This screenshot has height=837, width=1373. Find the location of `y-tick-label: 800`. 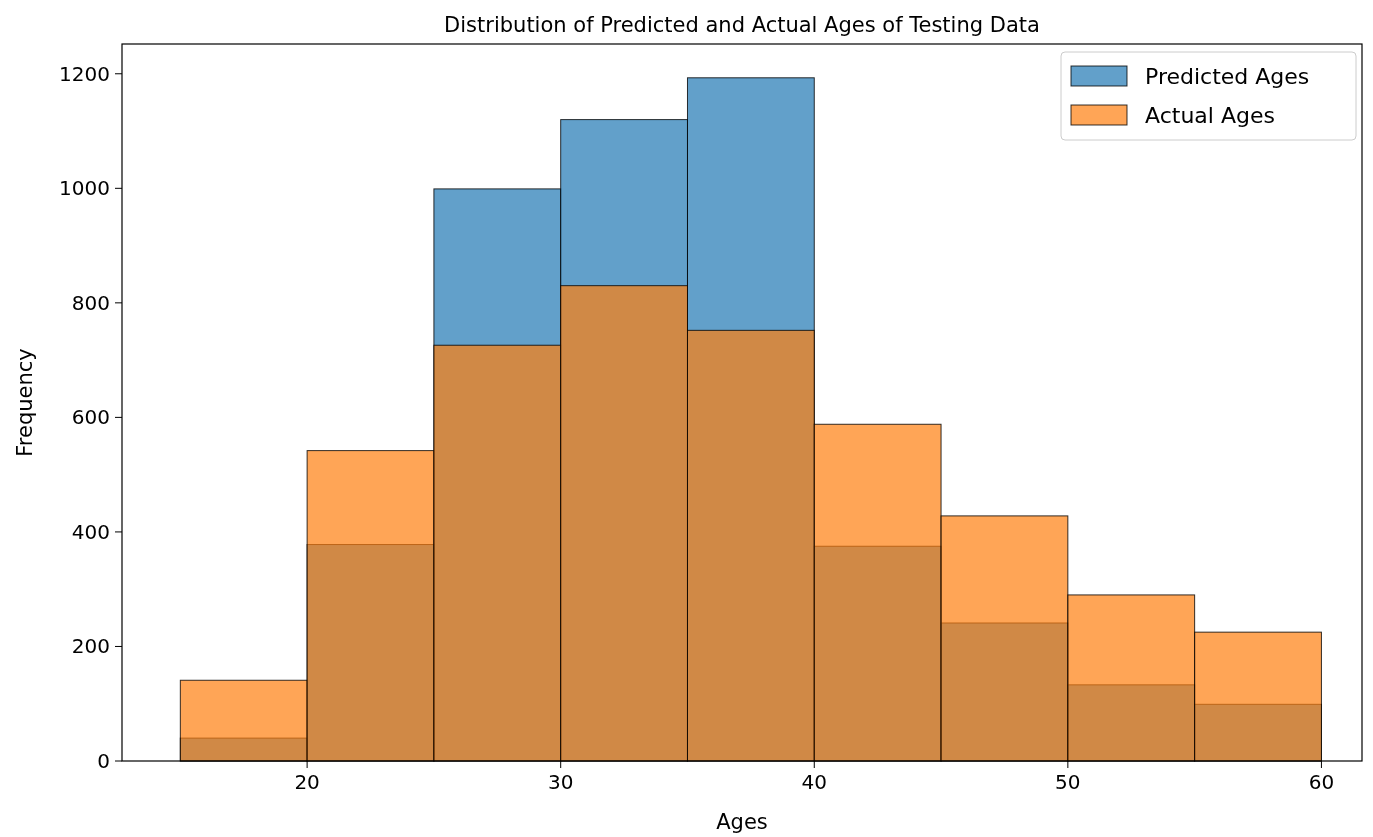

y-tick-label: 800 is located at coordinates (90, 302).